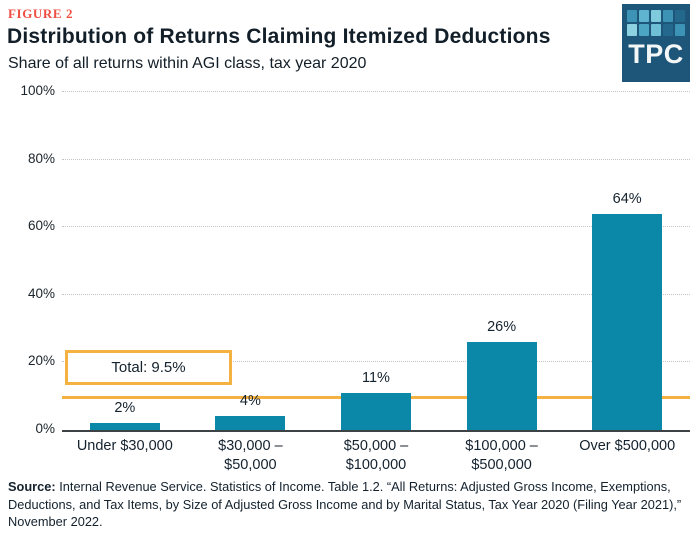 Image resolution: width=696 pixels, height=538 pixels. Describe the element at coordinates (250, 455) in the screenshot. I see `x-axis-category-label: $30,000 – $50,000` at that location.